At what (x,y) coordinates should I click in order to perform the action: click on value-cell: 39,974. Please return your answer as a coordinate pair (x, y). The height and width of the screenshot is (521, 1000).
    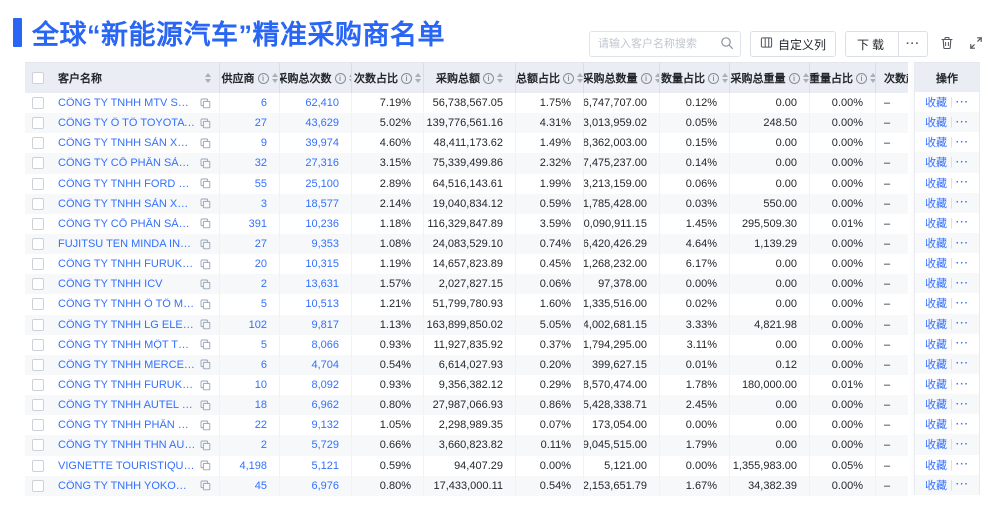
    Looking at the image, I should click on (316, 143).